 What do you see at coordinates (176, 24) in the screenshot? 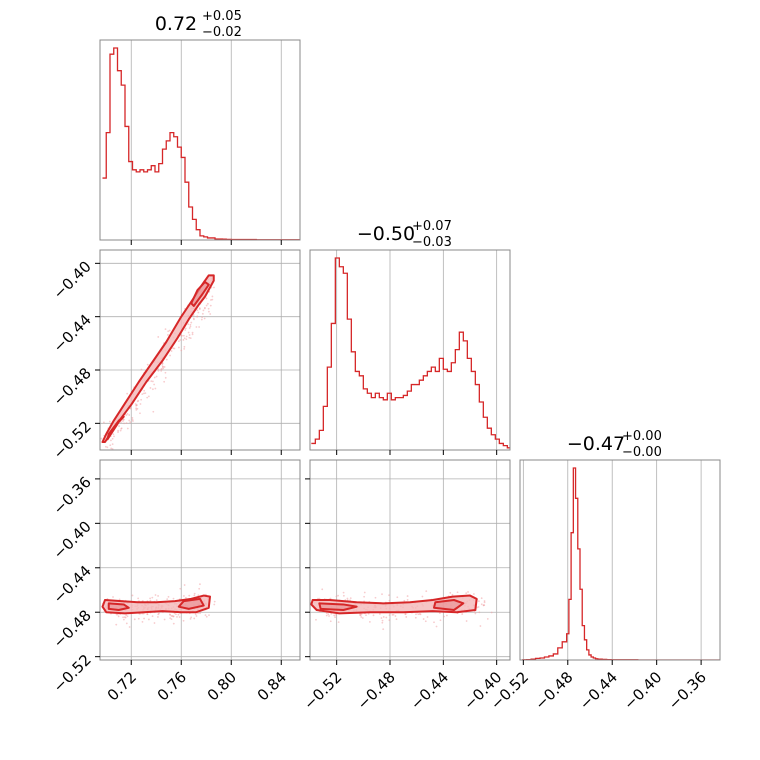
I see `panel-title: 0.72` at bounding box center [176, 24].